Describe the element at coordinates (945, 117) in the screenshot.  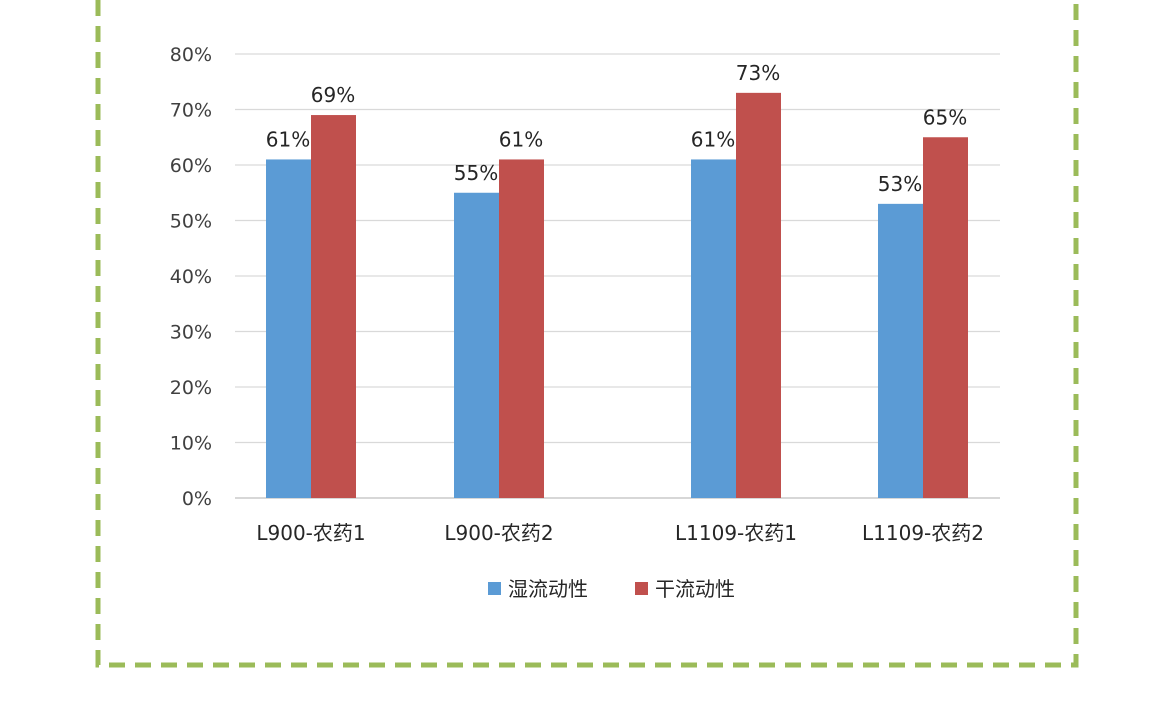
I see `bar-data-label: 65%` at that location.